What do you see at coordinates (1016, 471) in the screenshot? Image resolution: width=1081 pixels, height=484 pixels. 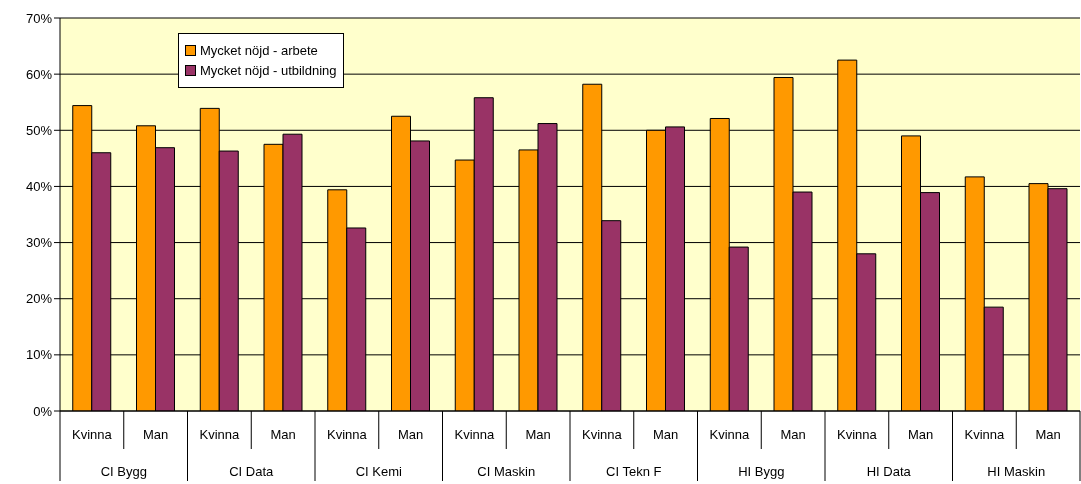 I see `text: HI Maskin` at bounding box center [1016, 471].